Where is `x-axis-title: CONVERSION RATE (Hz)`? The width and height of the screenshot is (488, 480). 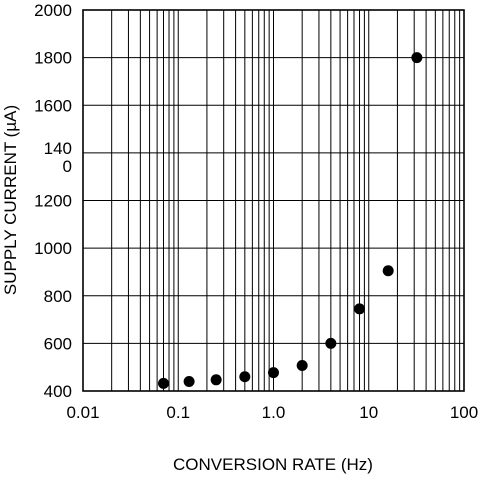
x-axis-title: CONVERSION RATE (Hz) is located at coordinates (273, 464).